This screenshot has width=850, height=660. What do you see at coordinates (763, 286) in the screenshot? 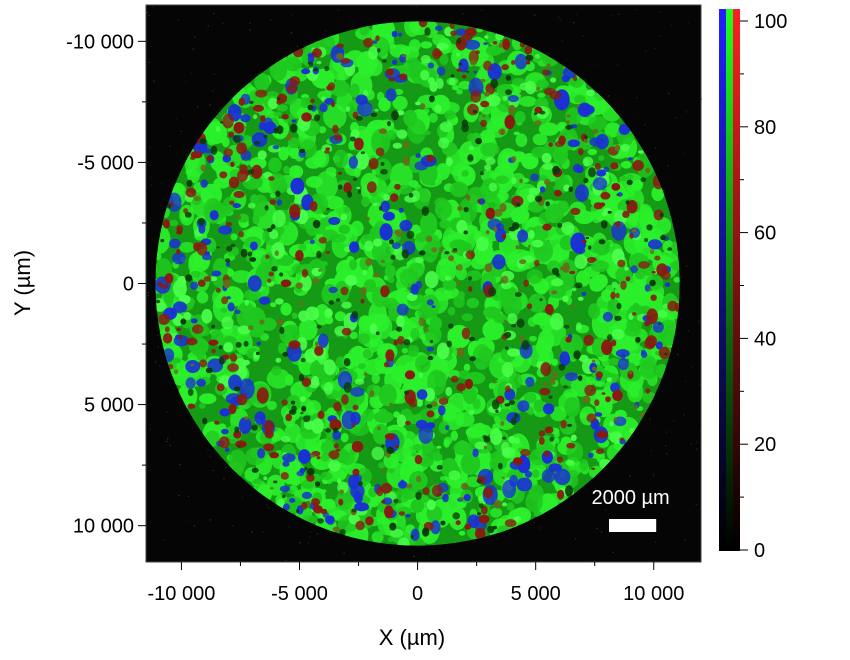
I see `colorbar-ticks: 0 20 40 60 80 100` at bounding box center [763, 286].